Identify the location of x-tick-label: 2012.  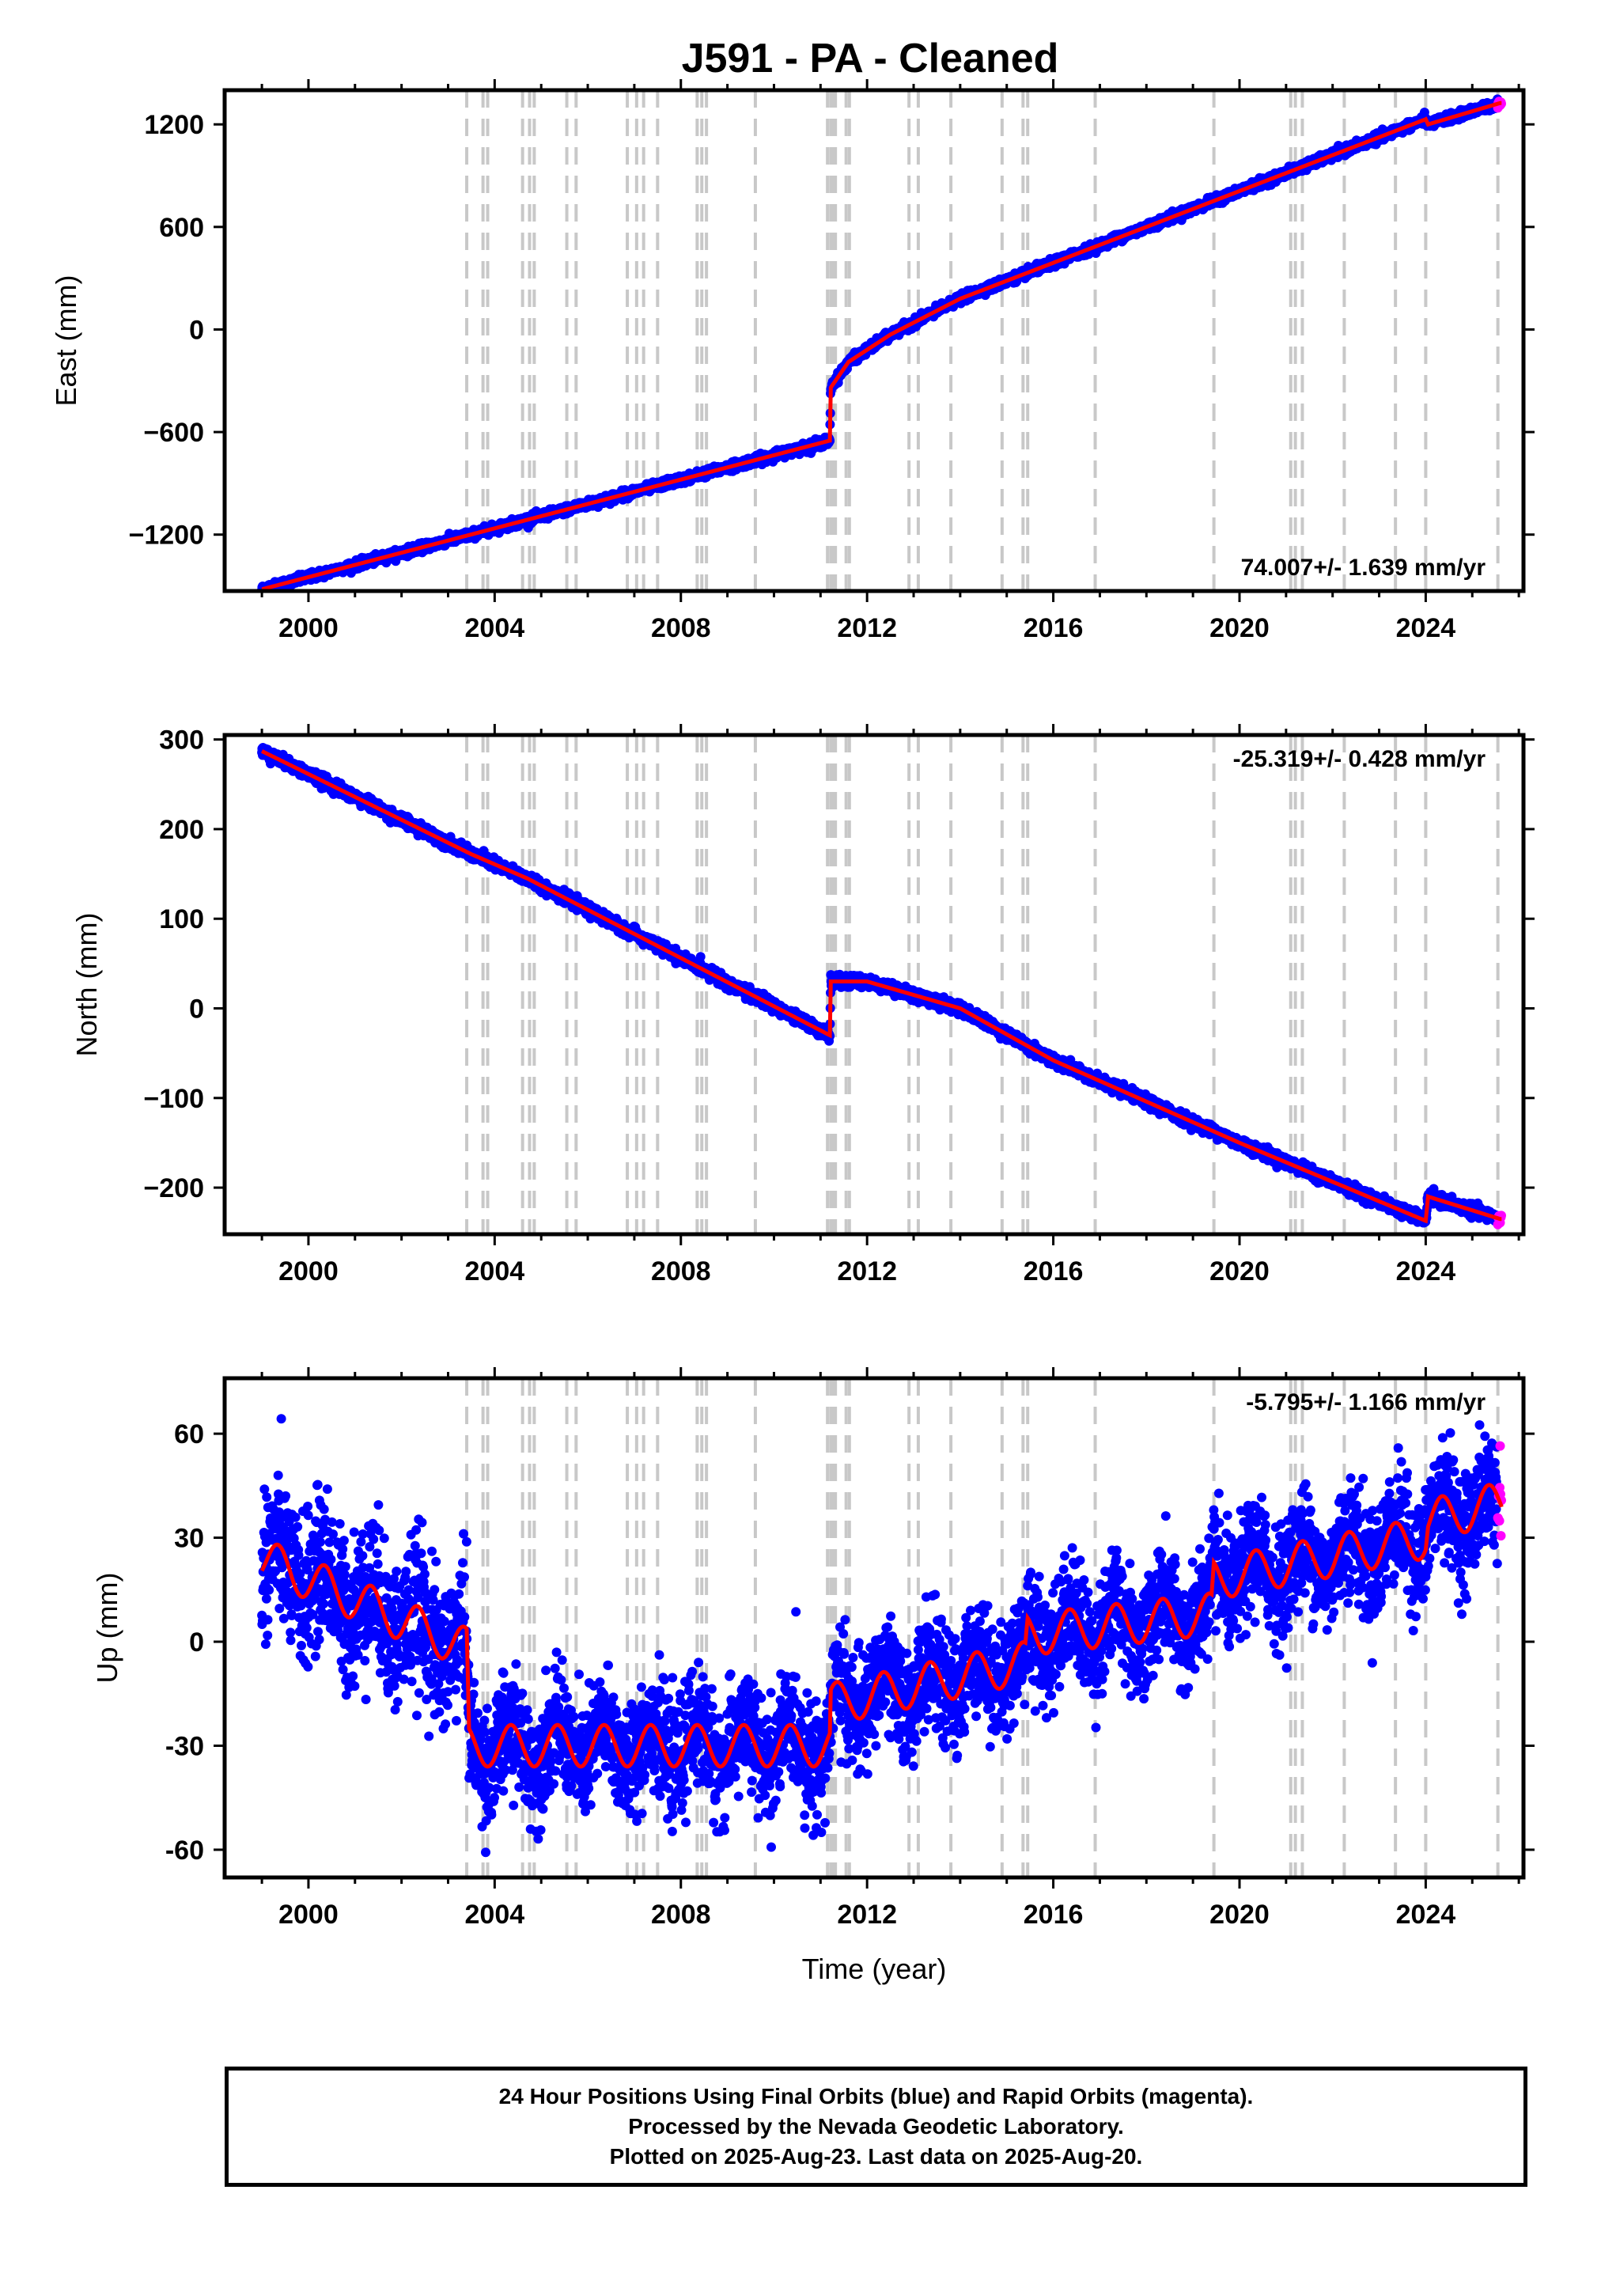
(867, 628).